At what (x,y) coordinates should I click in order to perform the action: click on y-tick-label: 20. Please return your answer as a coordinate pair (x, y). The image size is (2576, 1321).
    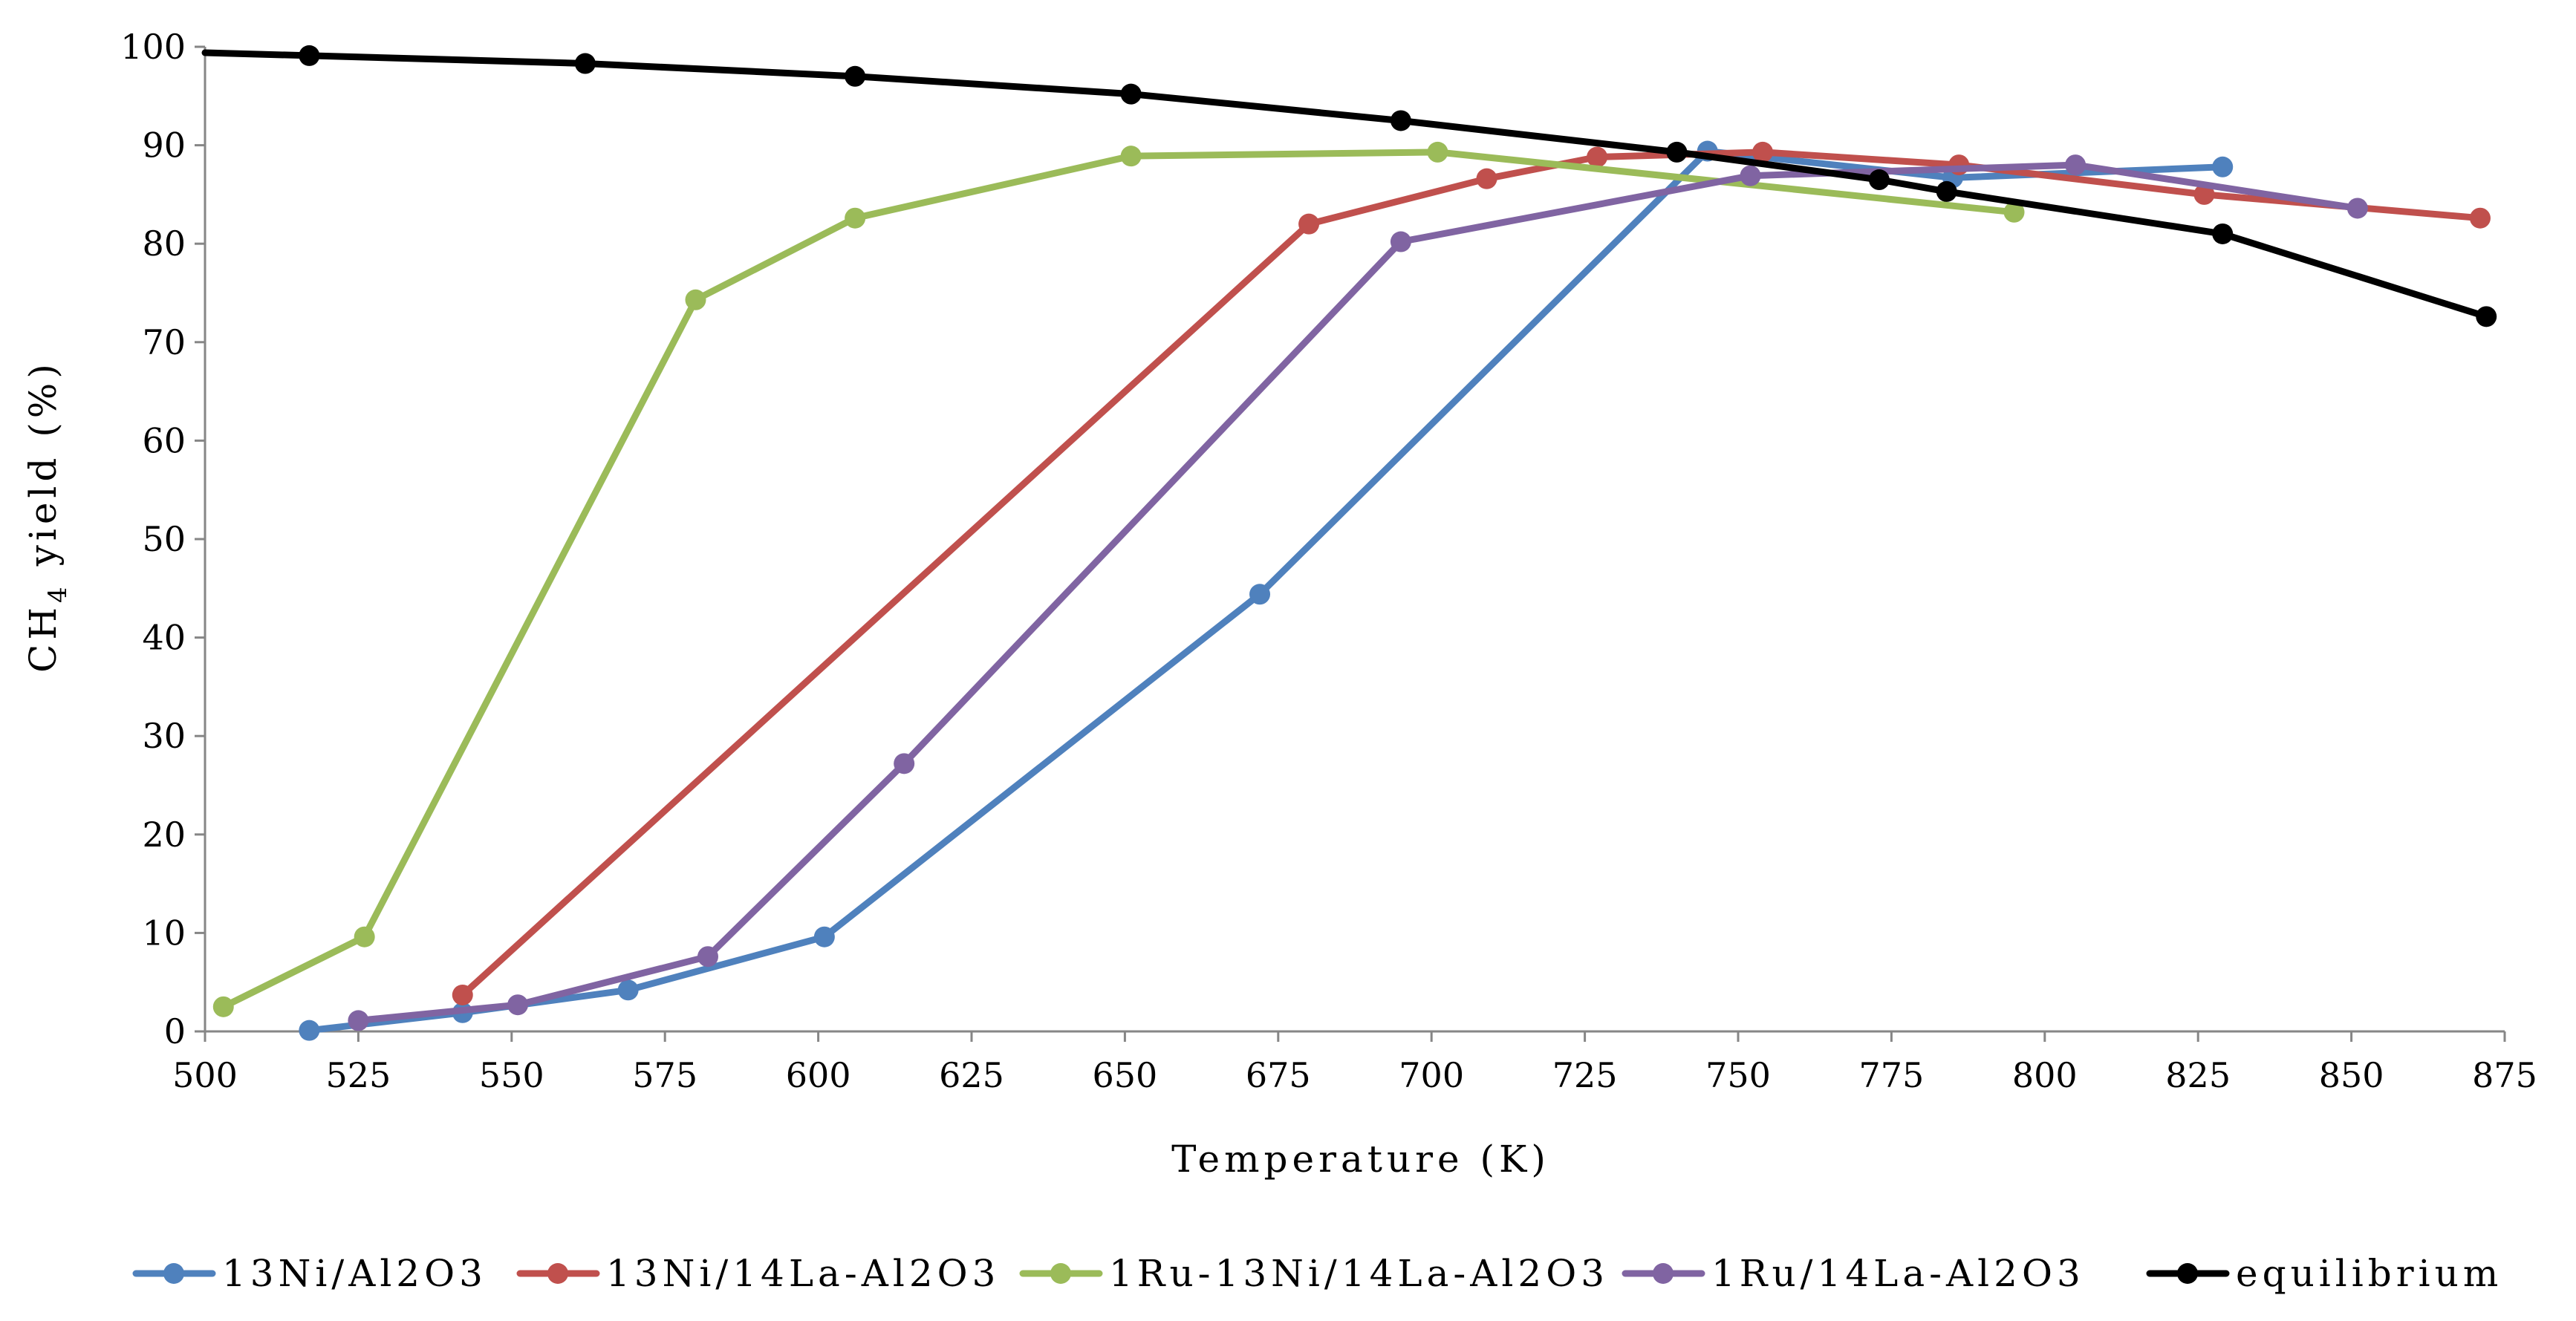
    Looking at the image, I should click on (164, 835).